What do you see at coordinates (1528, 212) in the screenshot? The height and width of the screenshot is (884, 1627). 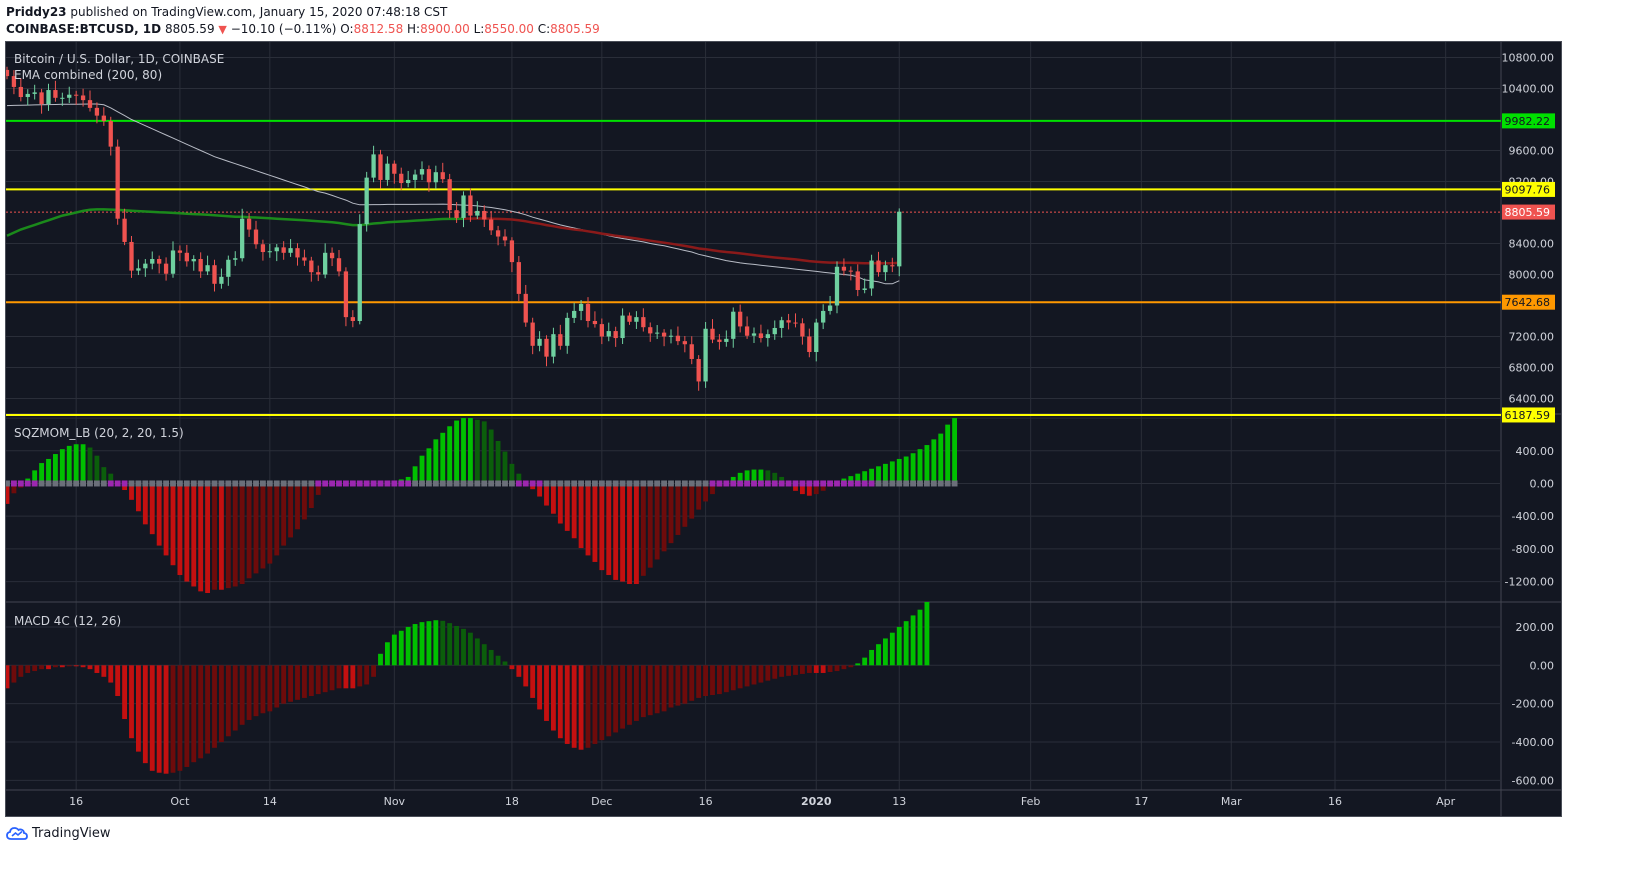 I see `price-level-tag` at bounding box center [1528, 212].